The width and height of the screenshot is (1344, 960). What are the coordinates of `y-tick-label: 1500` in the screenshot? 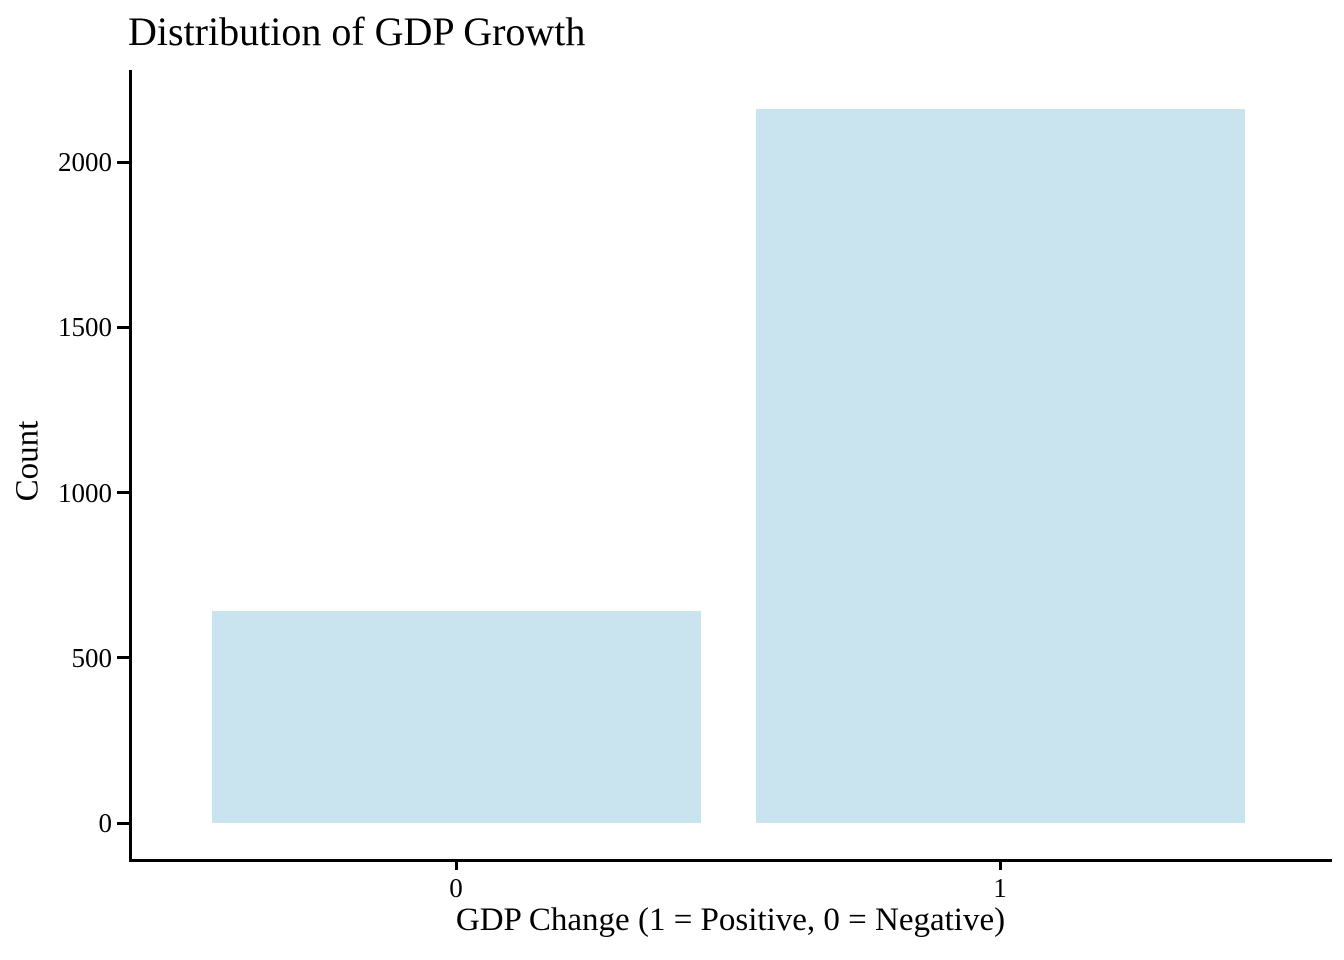 It's located at (85, 327).